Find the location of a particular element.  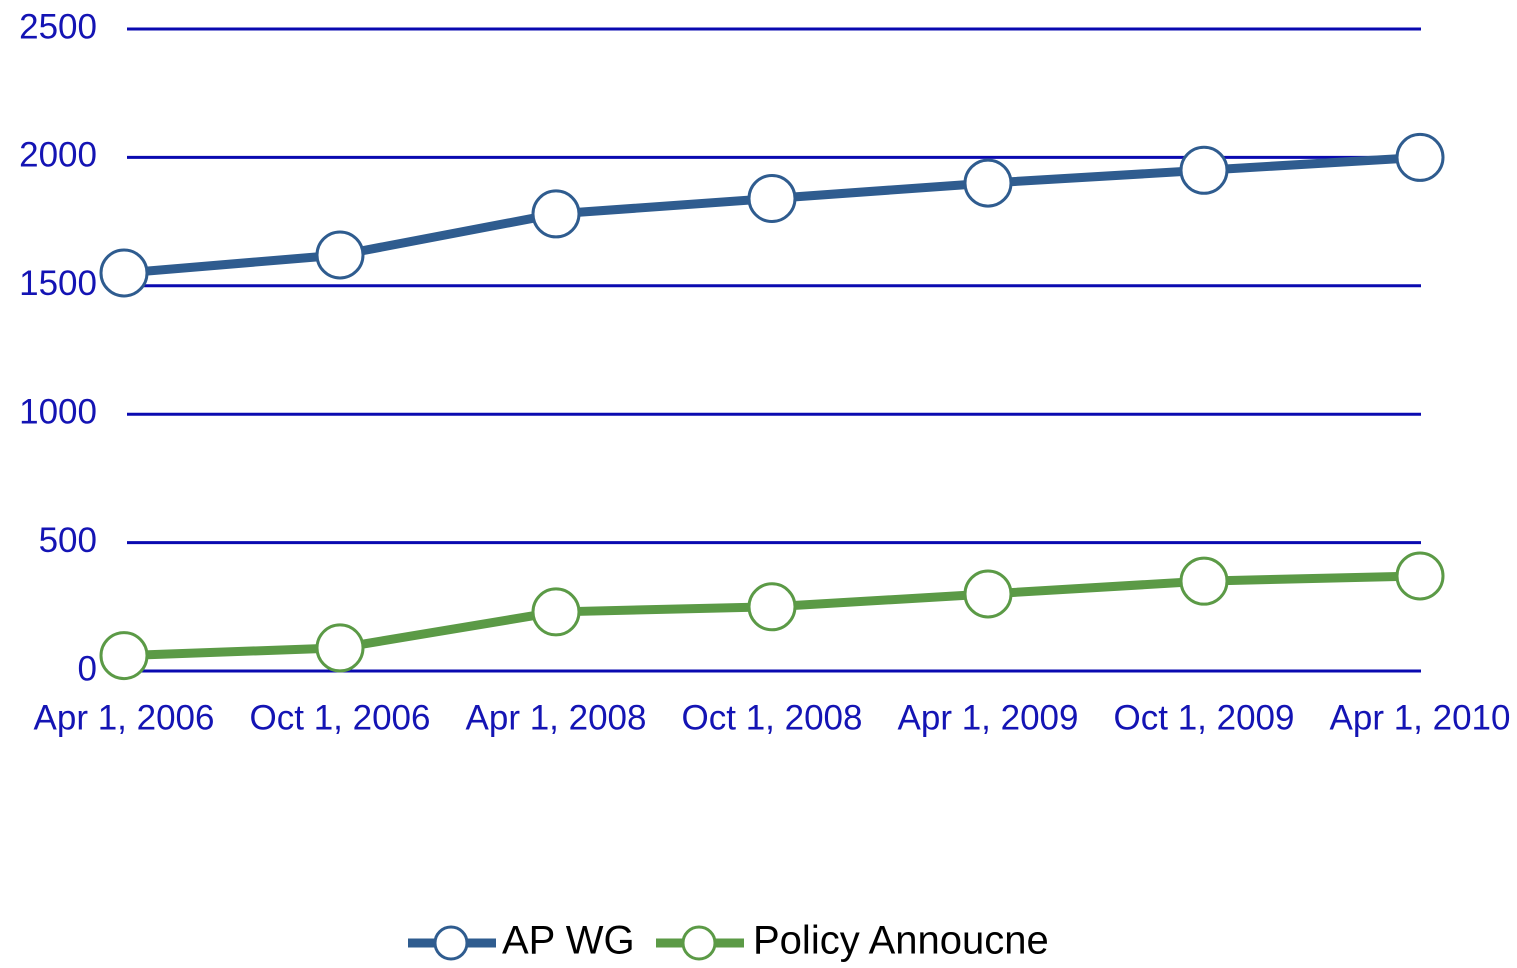

x-tick-label: Apr 1, 2009 is located at coordinates (988, 717).